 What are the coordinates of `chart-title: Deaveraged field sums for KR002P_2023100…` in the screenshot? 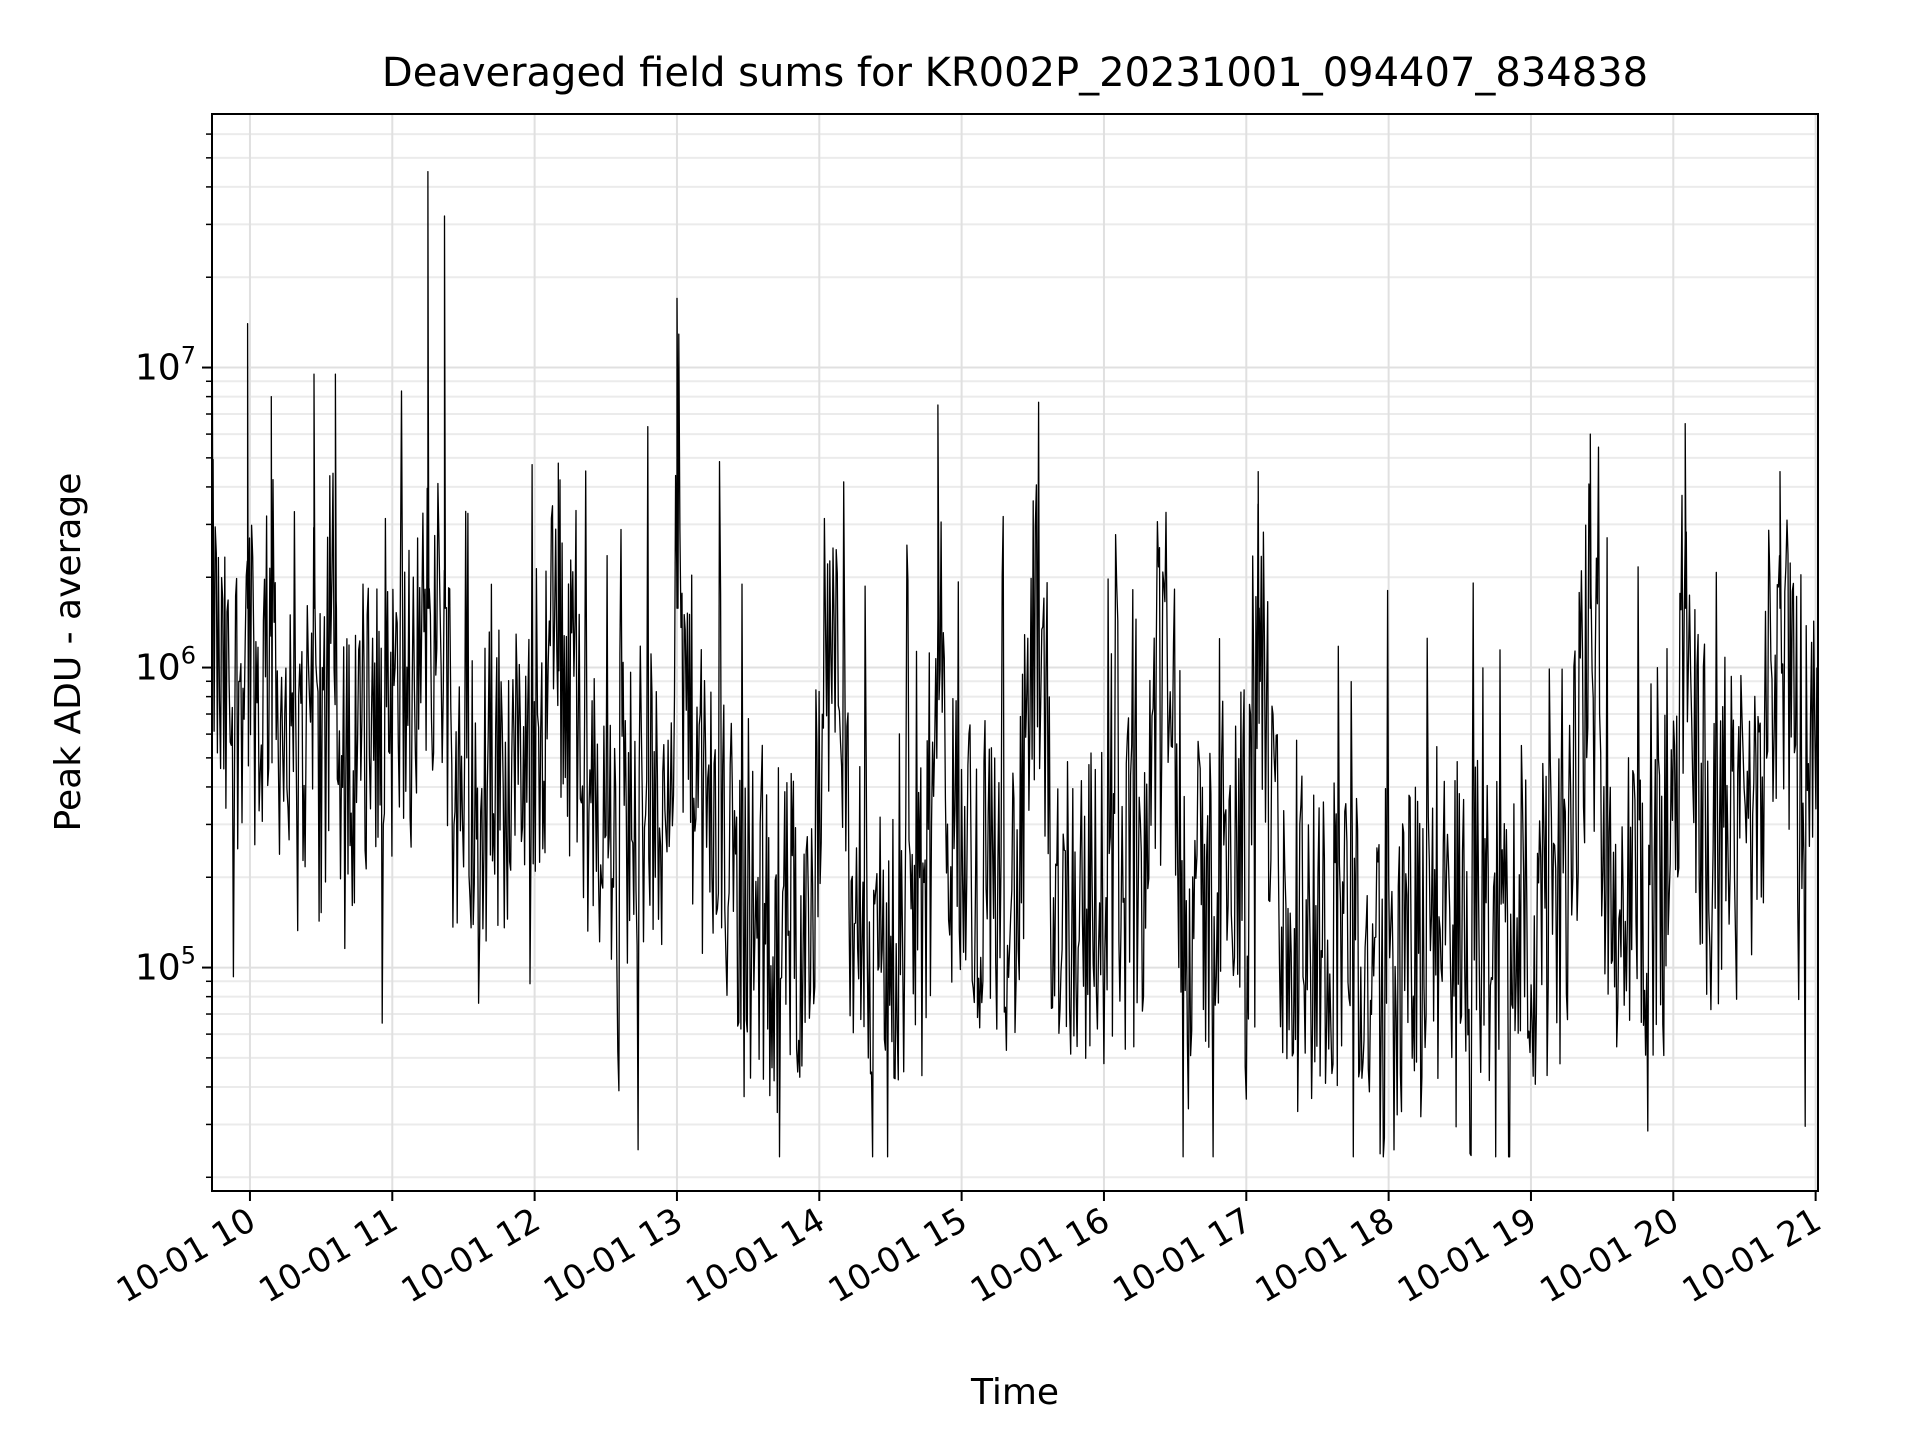 It's located at (1015, 73).